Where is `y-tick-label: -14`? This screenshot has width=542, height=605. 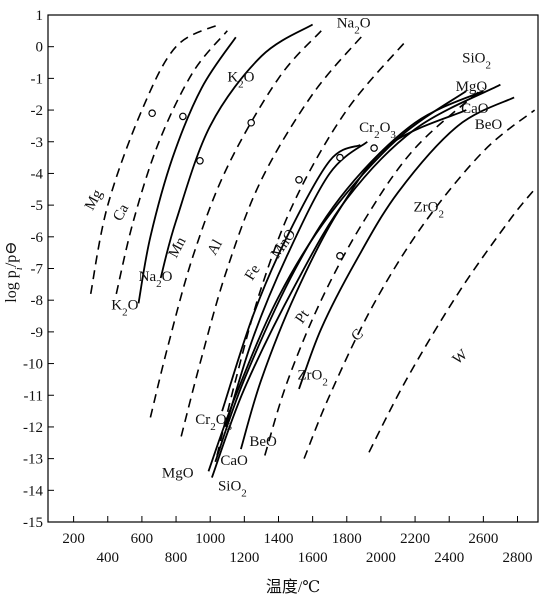 y-tick-label: -14 is located at coordinates (33, 491).